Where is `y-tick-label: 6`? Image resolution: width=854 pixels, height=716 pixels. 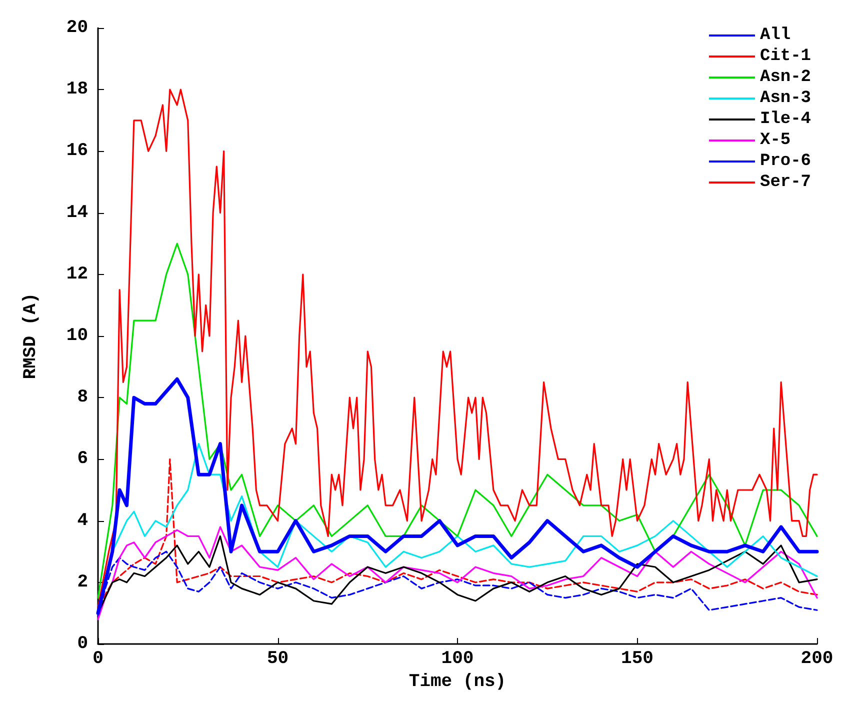
y-tick-label: 6 is located at coordinates (82, 459).